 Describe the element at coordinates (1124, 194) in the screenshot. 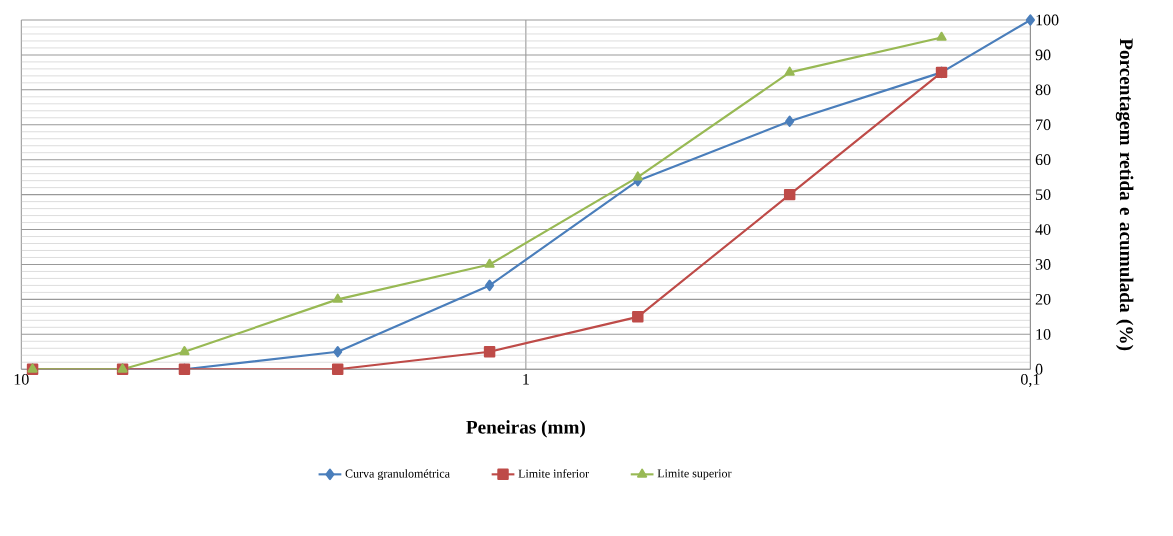

I see `y-axis-title: Porcentagem retida e acumulada (%)` at that location.